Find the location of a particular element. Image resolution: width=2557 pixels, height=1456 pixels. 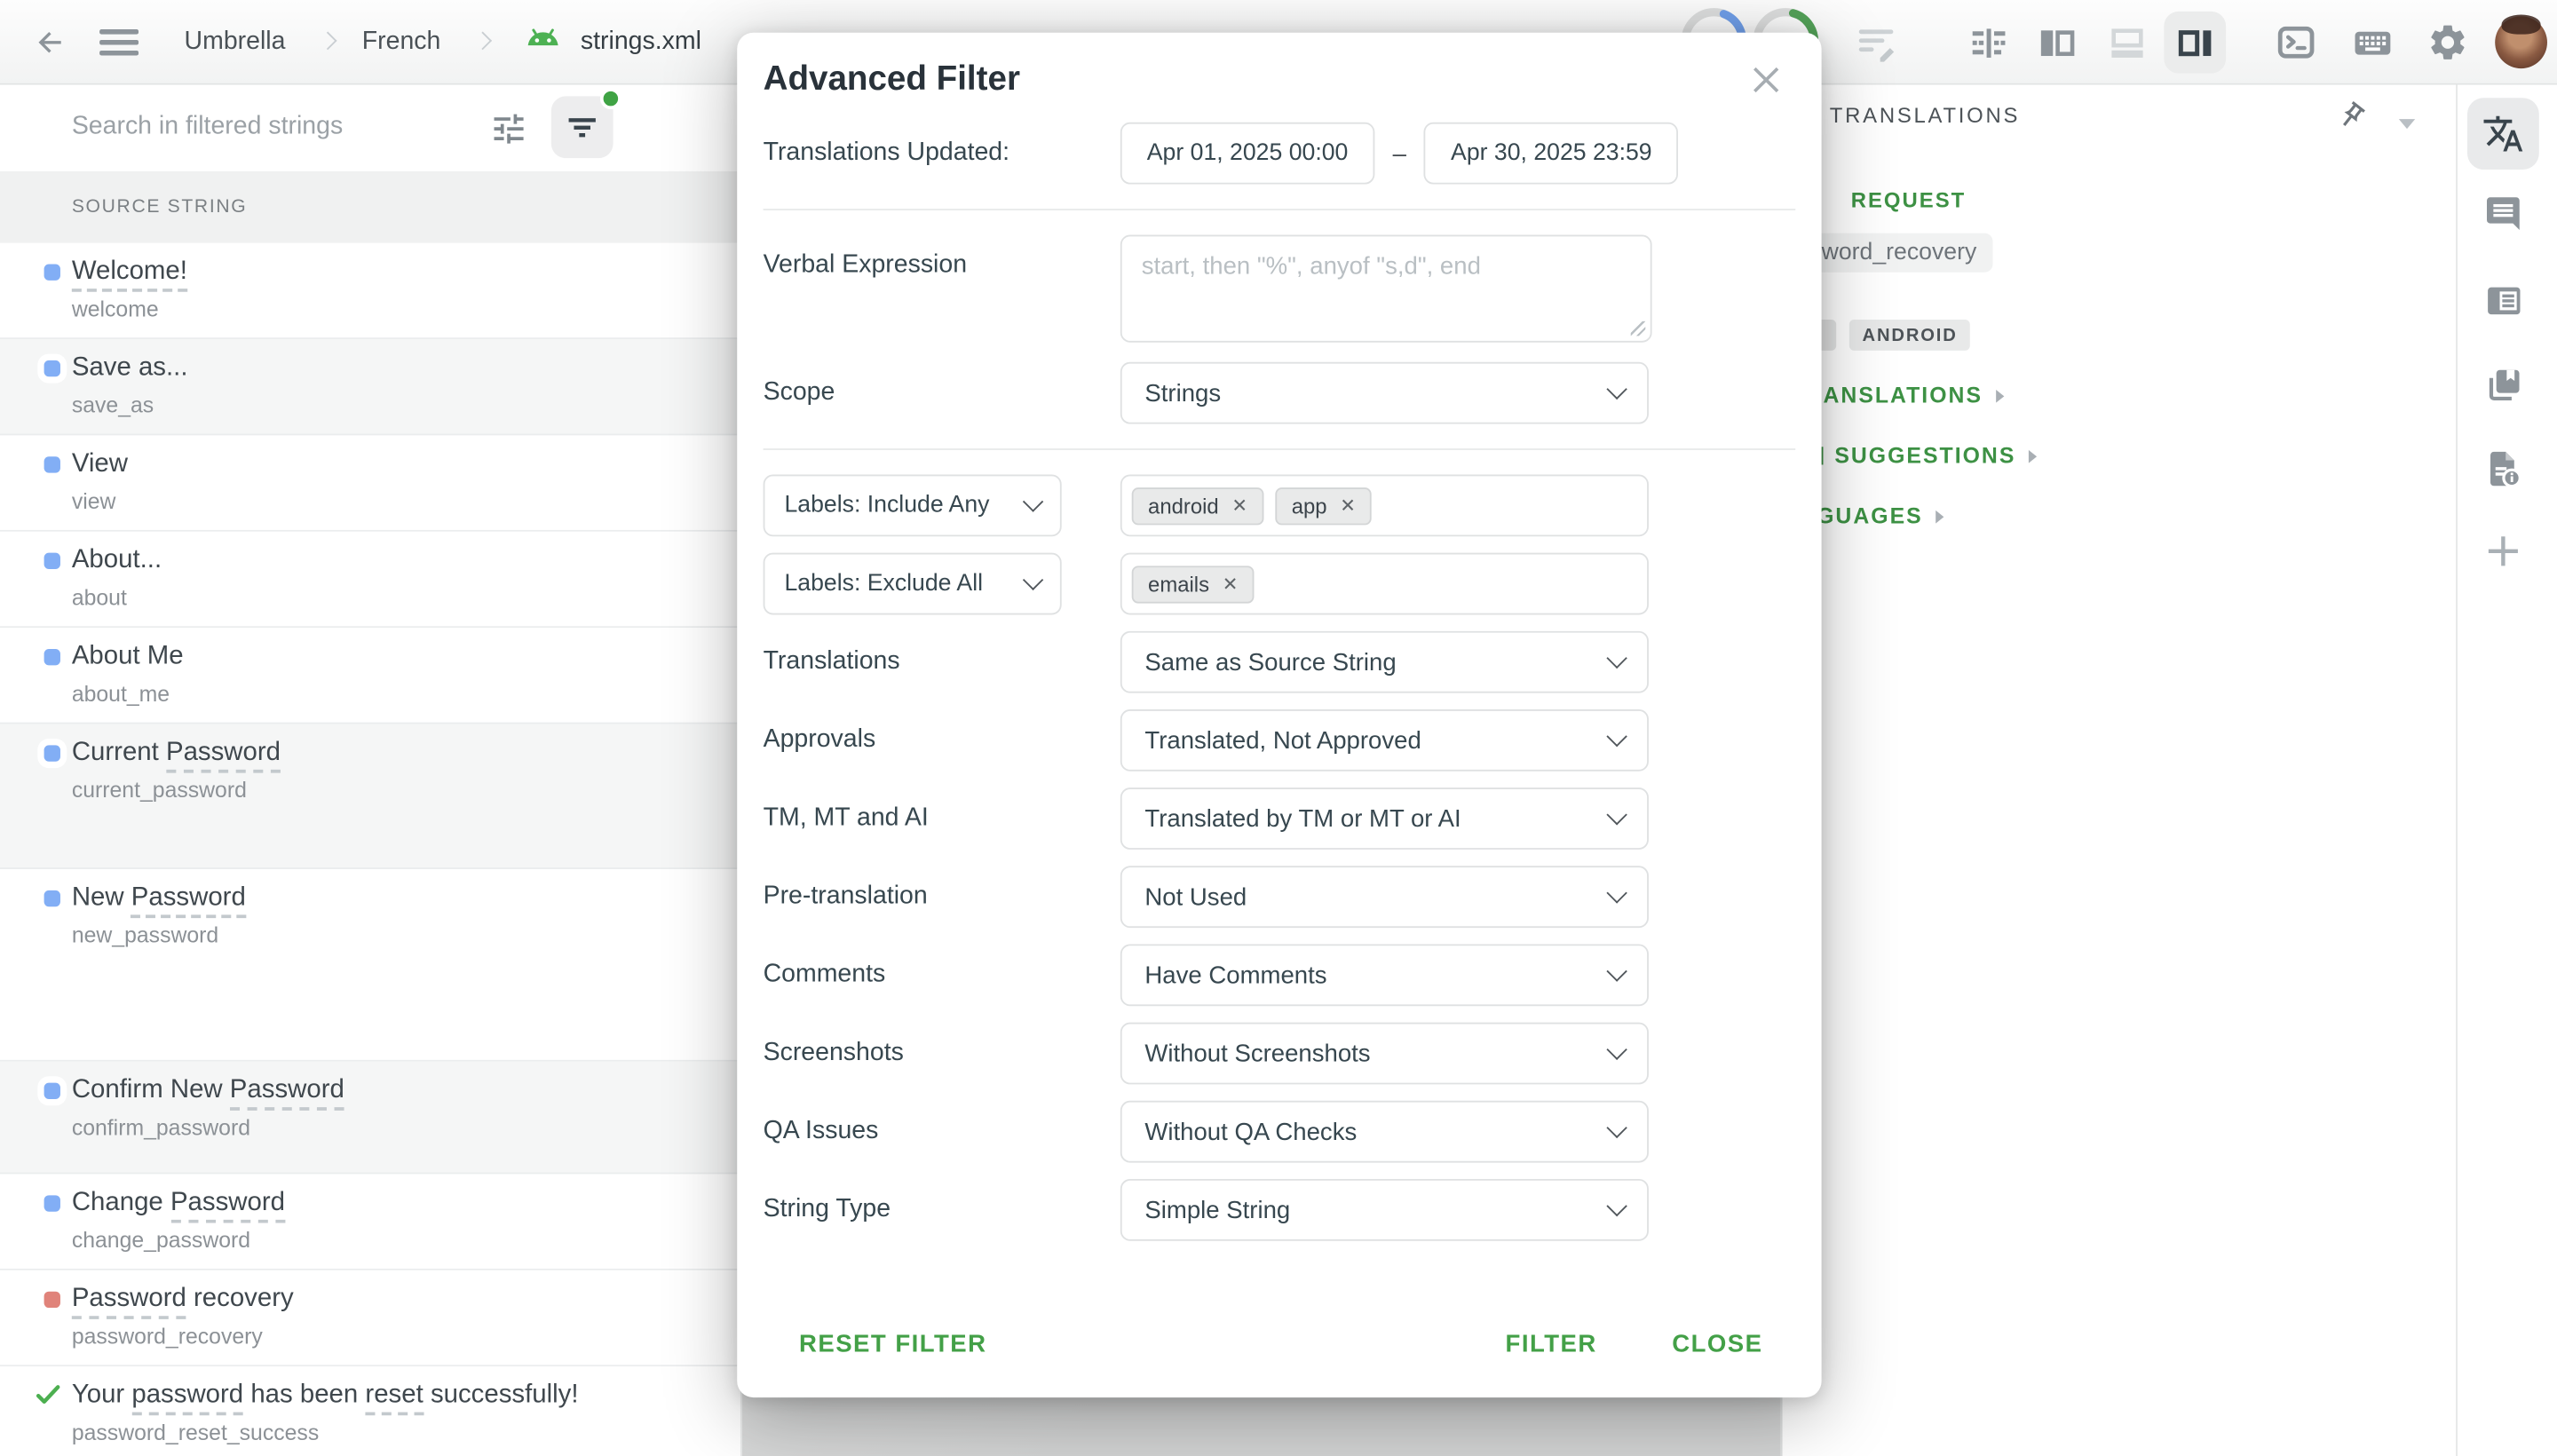

reset-filter-button: RESET FILTER is located at coordinates (892, 1344).